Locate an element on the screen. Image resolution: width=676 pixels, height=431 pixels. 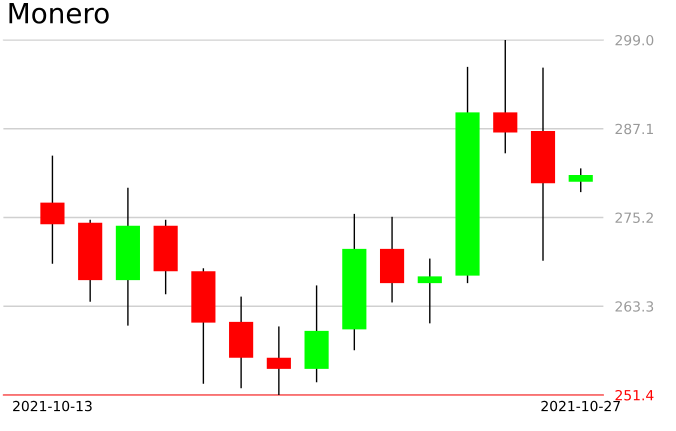
x-tick-label: 2021-10-13 is located at coordinates (52, 406).